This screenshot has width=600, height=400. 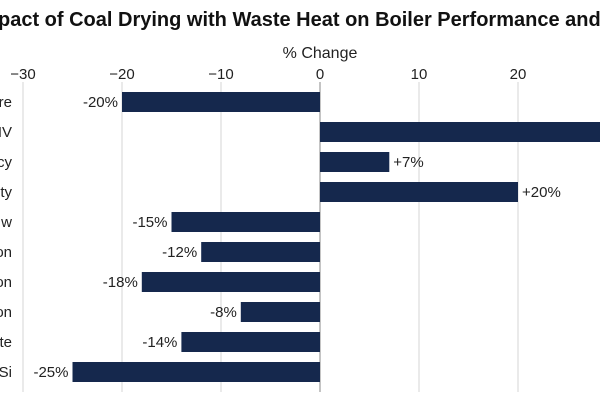 What do you see at coordinates (149, 222) in the screenshot?
I see `data-label: -15%` at bounding box center [149, 222].